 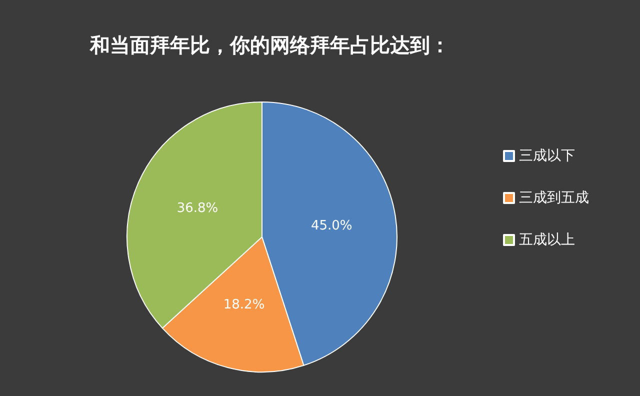 I want to click on legend-label: 五成以上, so click(x=547, y=240).